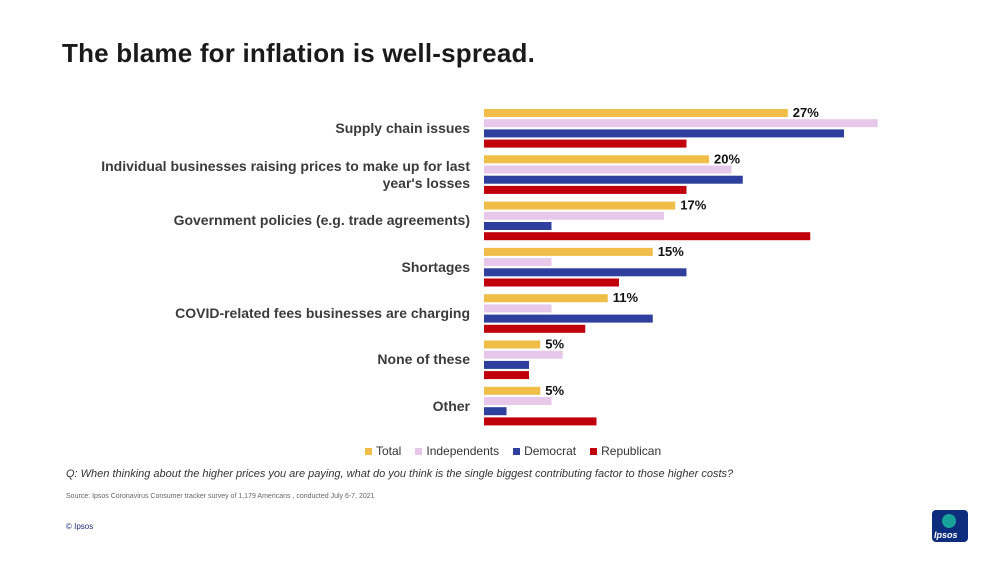 The image size is (1000, 563). I want to click on category-label-6: Other, so click(260, 406).